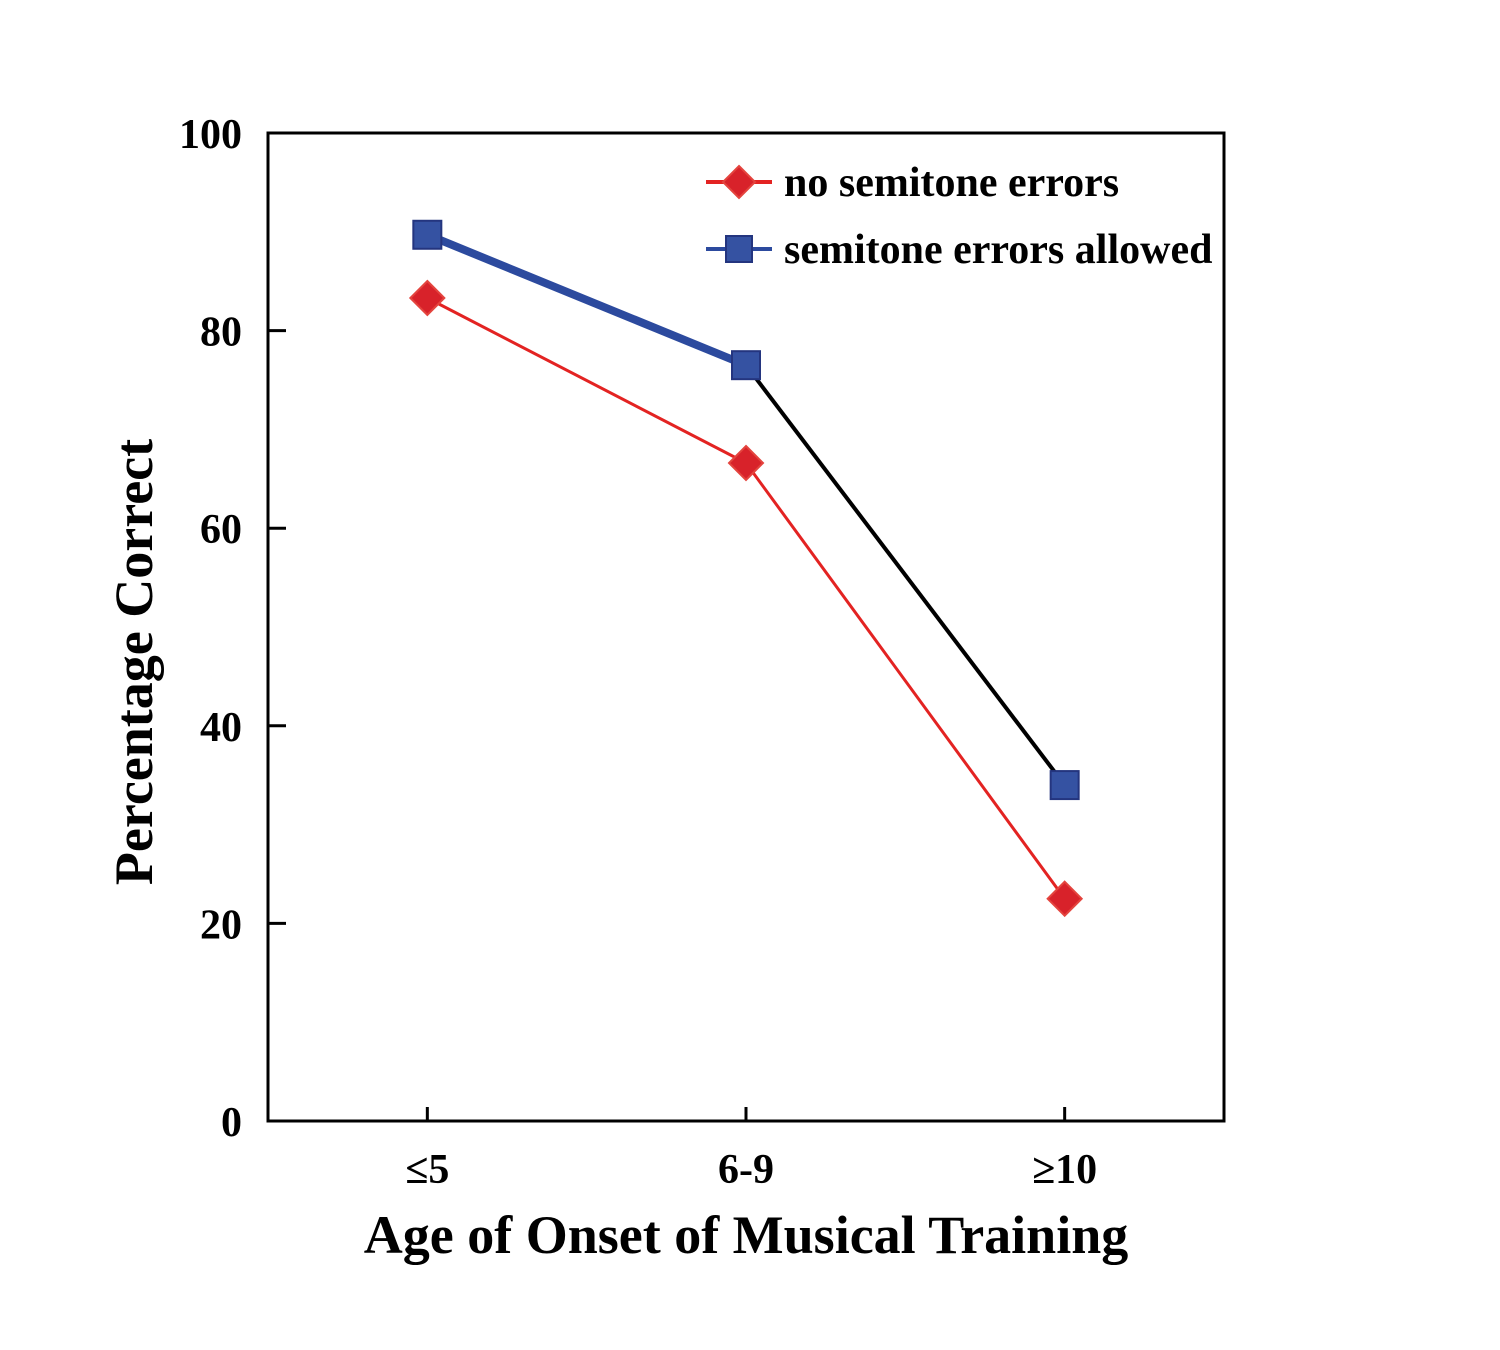 The width and height of the screenshot is (1500, 1350). I want to click on y-tick-label: 80, so click(221, 333).